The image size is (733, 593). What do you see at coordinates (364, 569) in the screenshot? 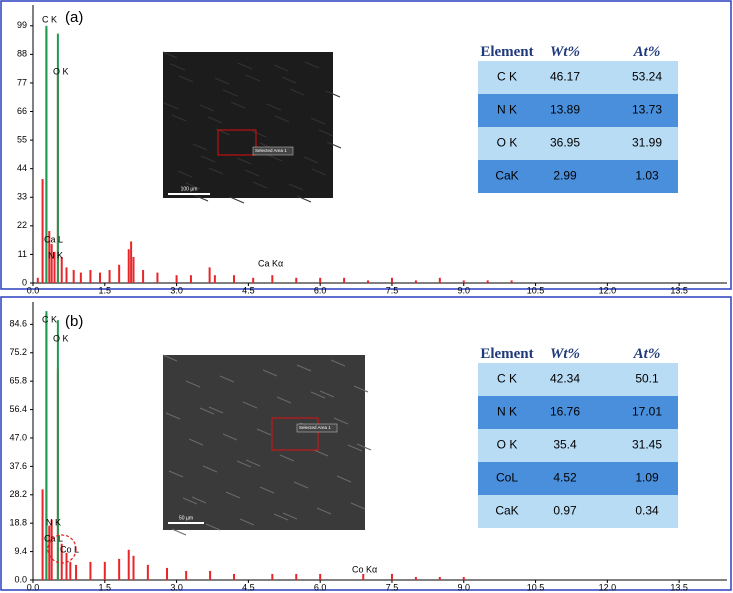
I see `peak-label: Co Kα` at bounding box center [364, 569].